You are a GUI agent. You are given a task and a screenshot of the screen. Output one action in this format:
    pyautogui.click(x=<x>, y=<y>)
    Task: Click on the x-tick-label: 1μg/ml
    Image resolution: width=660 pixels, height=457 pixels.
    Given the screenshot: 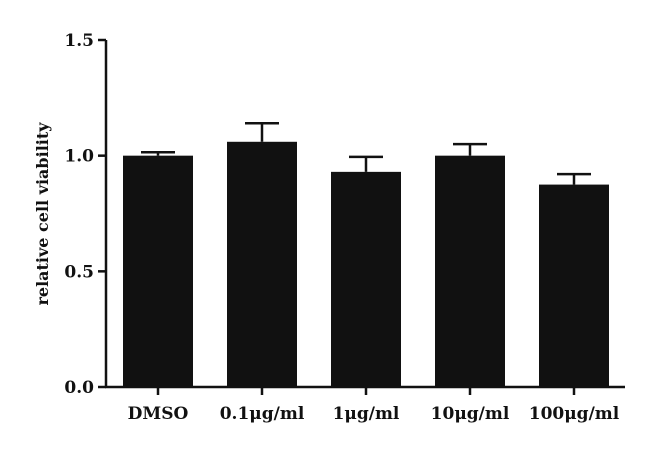 What is the action you would take?
    pyautogui.click(x=366, y=414)
    